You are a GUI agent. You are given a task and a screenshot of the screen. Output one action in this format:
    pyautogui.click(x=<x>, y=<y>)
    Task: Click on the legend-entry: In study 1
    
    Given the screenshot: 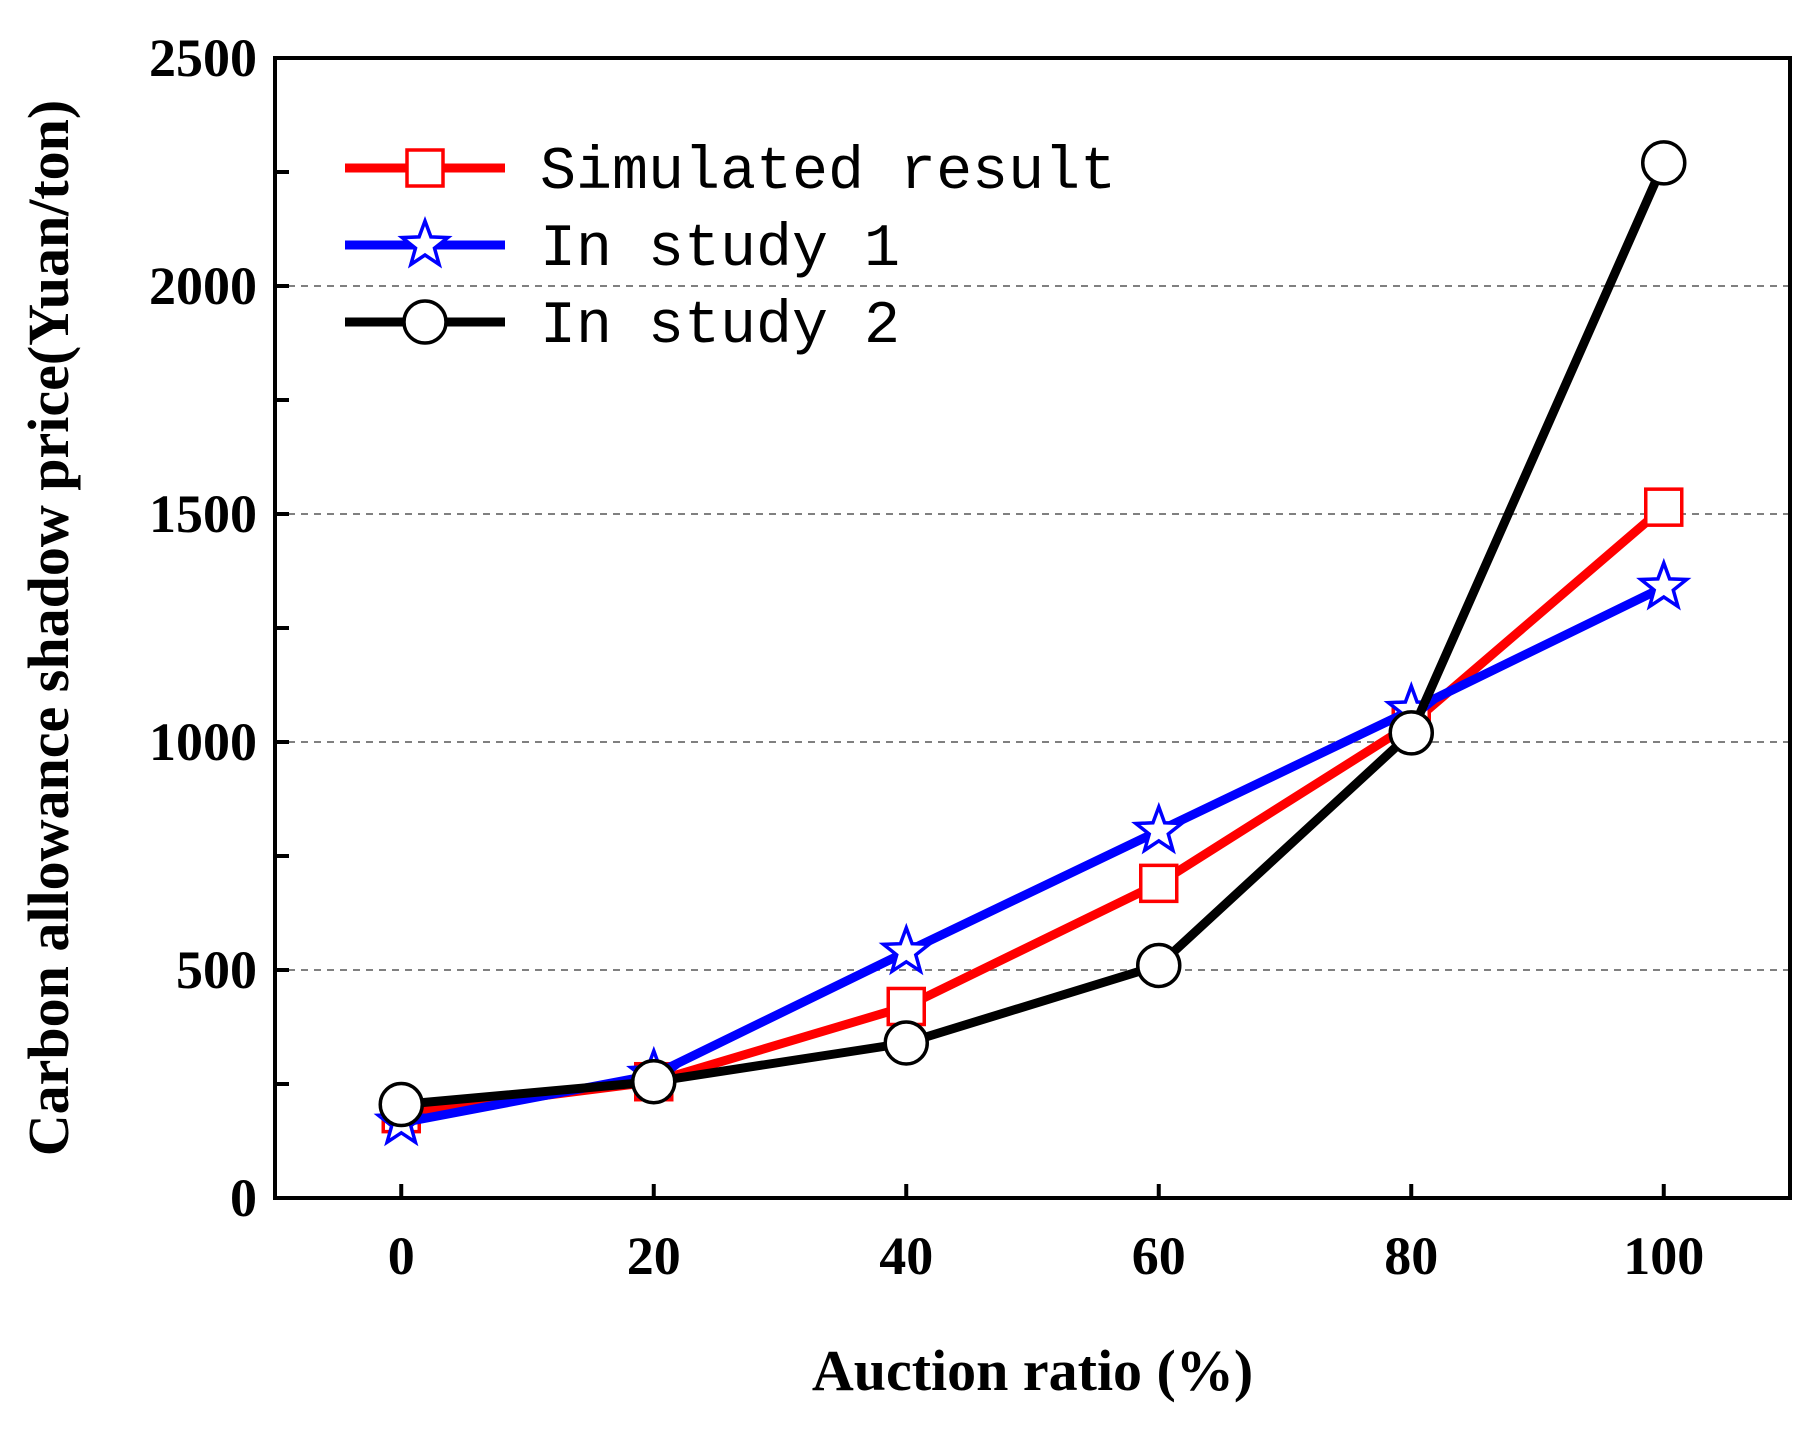 What is the action you would take?
    pyautogui.click(x=622, y=249)
    